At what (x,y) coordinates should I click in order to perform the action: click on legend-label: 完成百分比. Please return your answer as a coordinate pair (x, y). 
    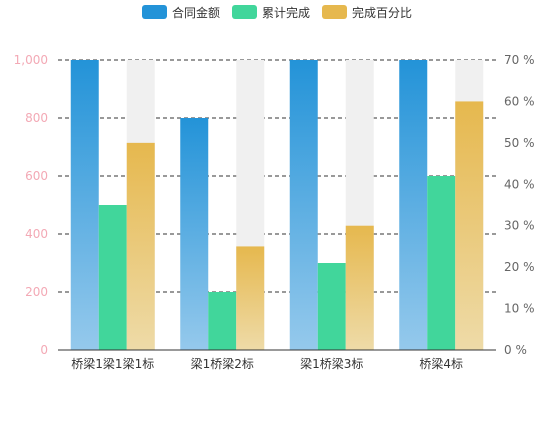
    Looking at the image, I should click on (382, 12).